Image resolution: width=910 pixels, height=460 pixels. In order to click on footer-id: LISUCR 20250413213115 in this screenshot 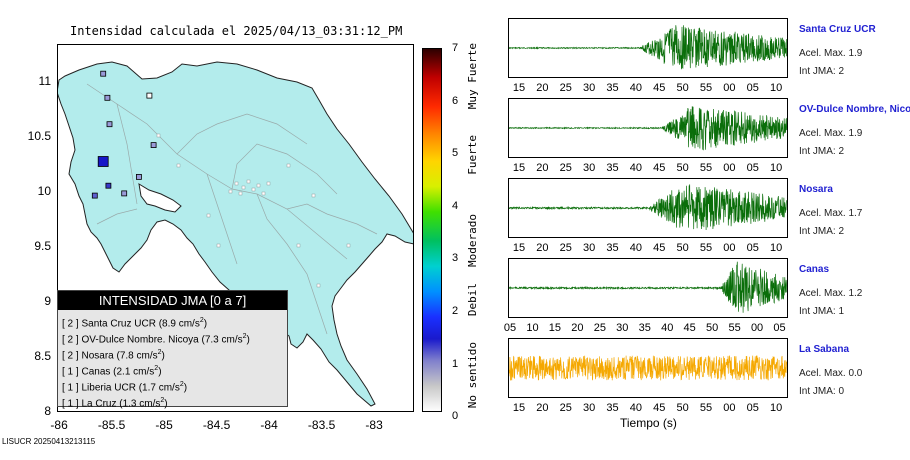, I will do `click(49, 441)`.